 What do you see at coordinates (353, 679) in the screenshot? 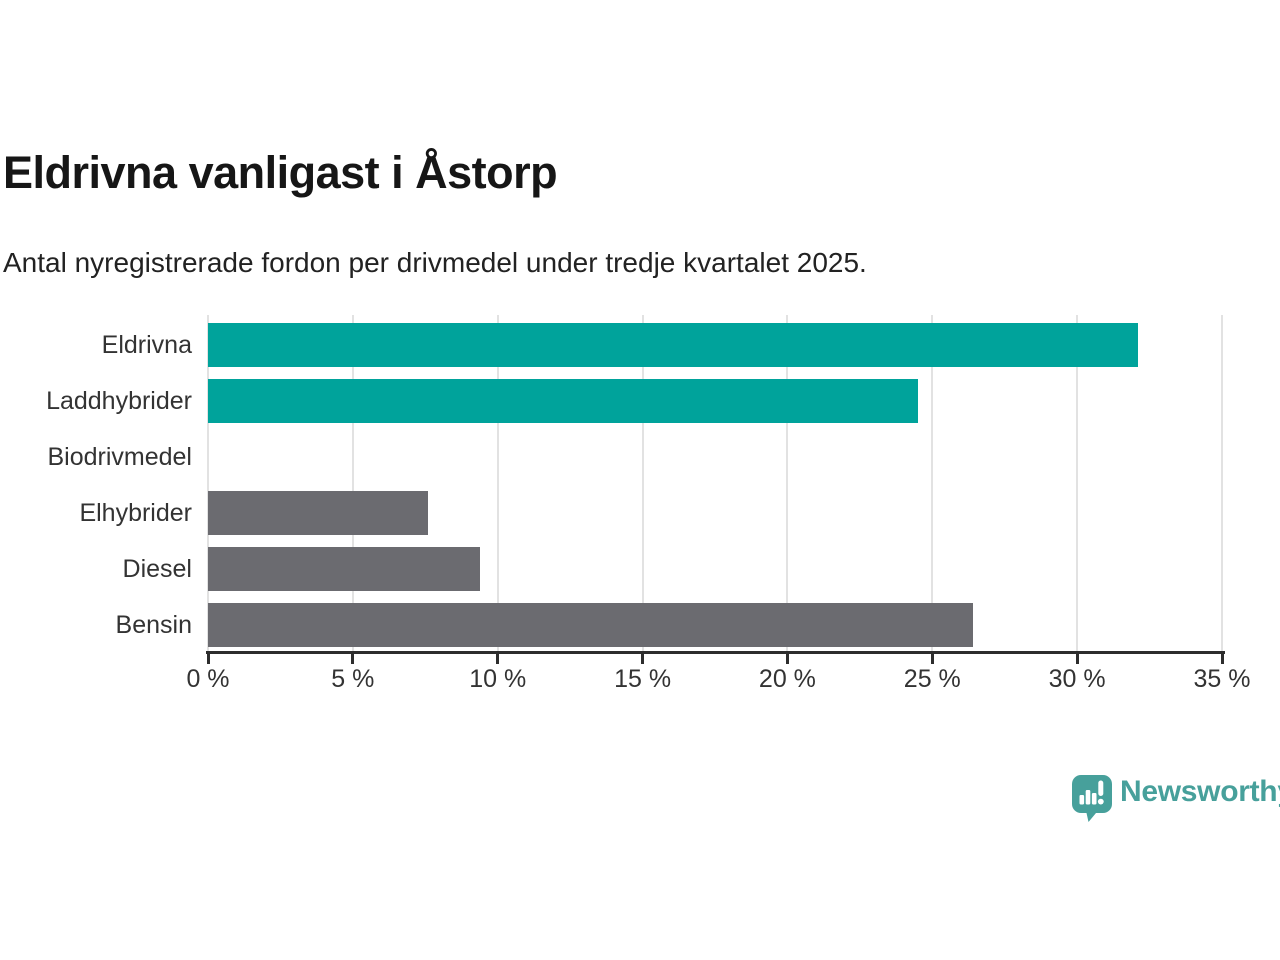
I see `x-axis-tick-label: 5 %` at bounding box center [353, 679].